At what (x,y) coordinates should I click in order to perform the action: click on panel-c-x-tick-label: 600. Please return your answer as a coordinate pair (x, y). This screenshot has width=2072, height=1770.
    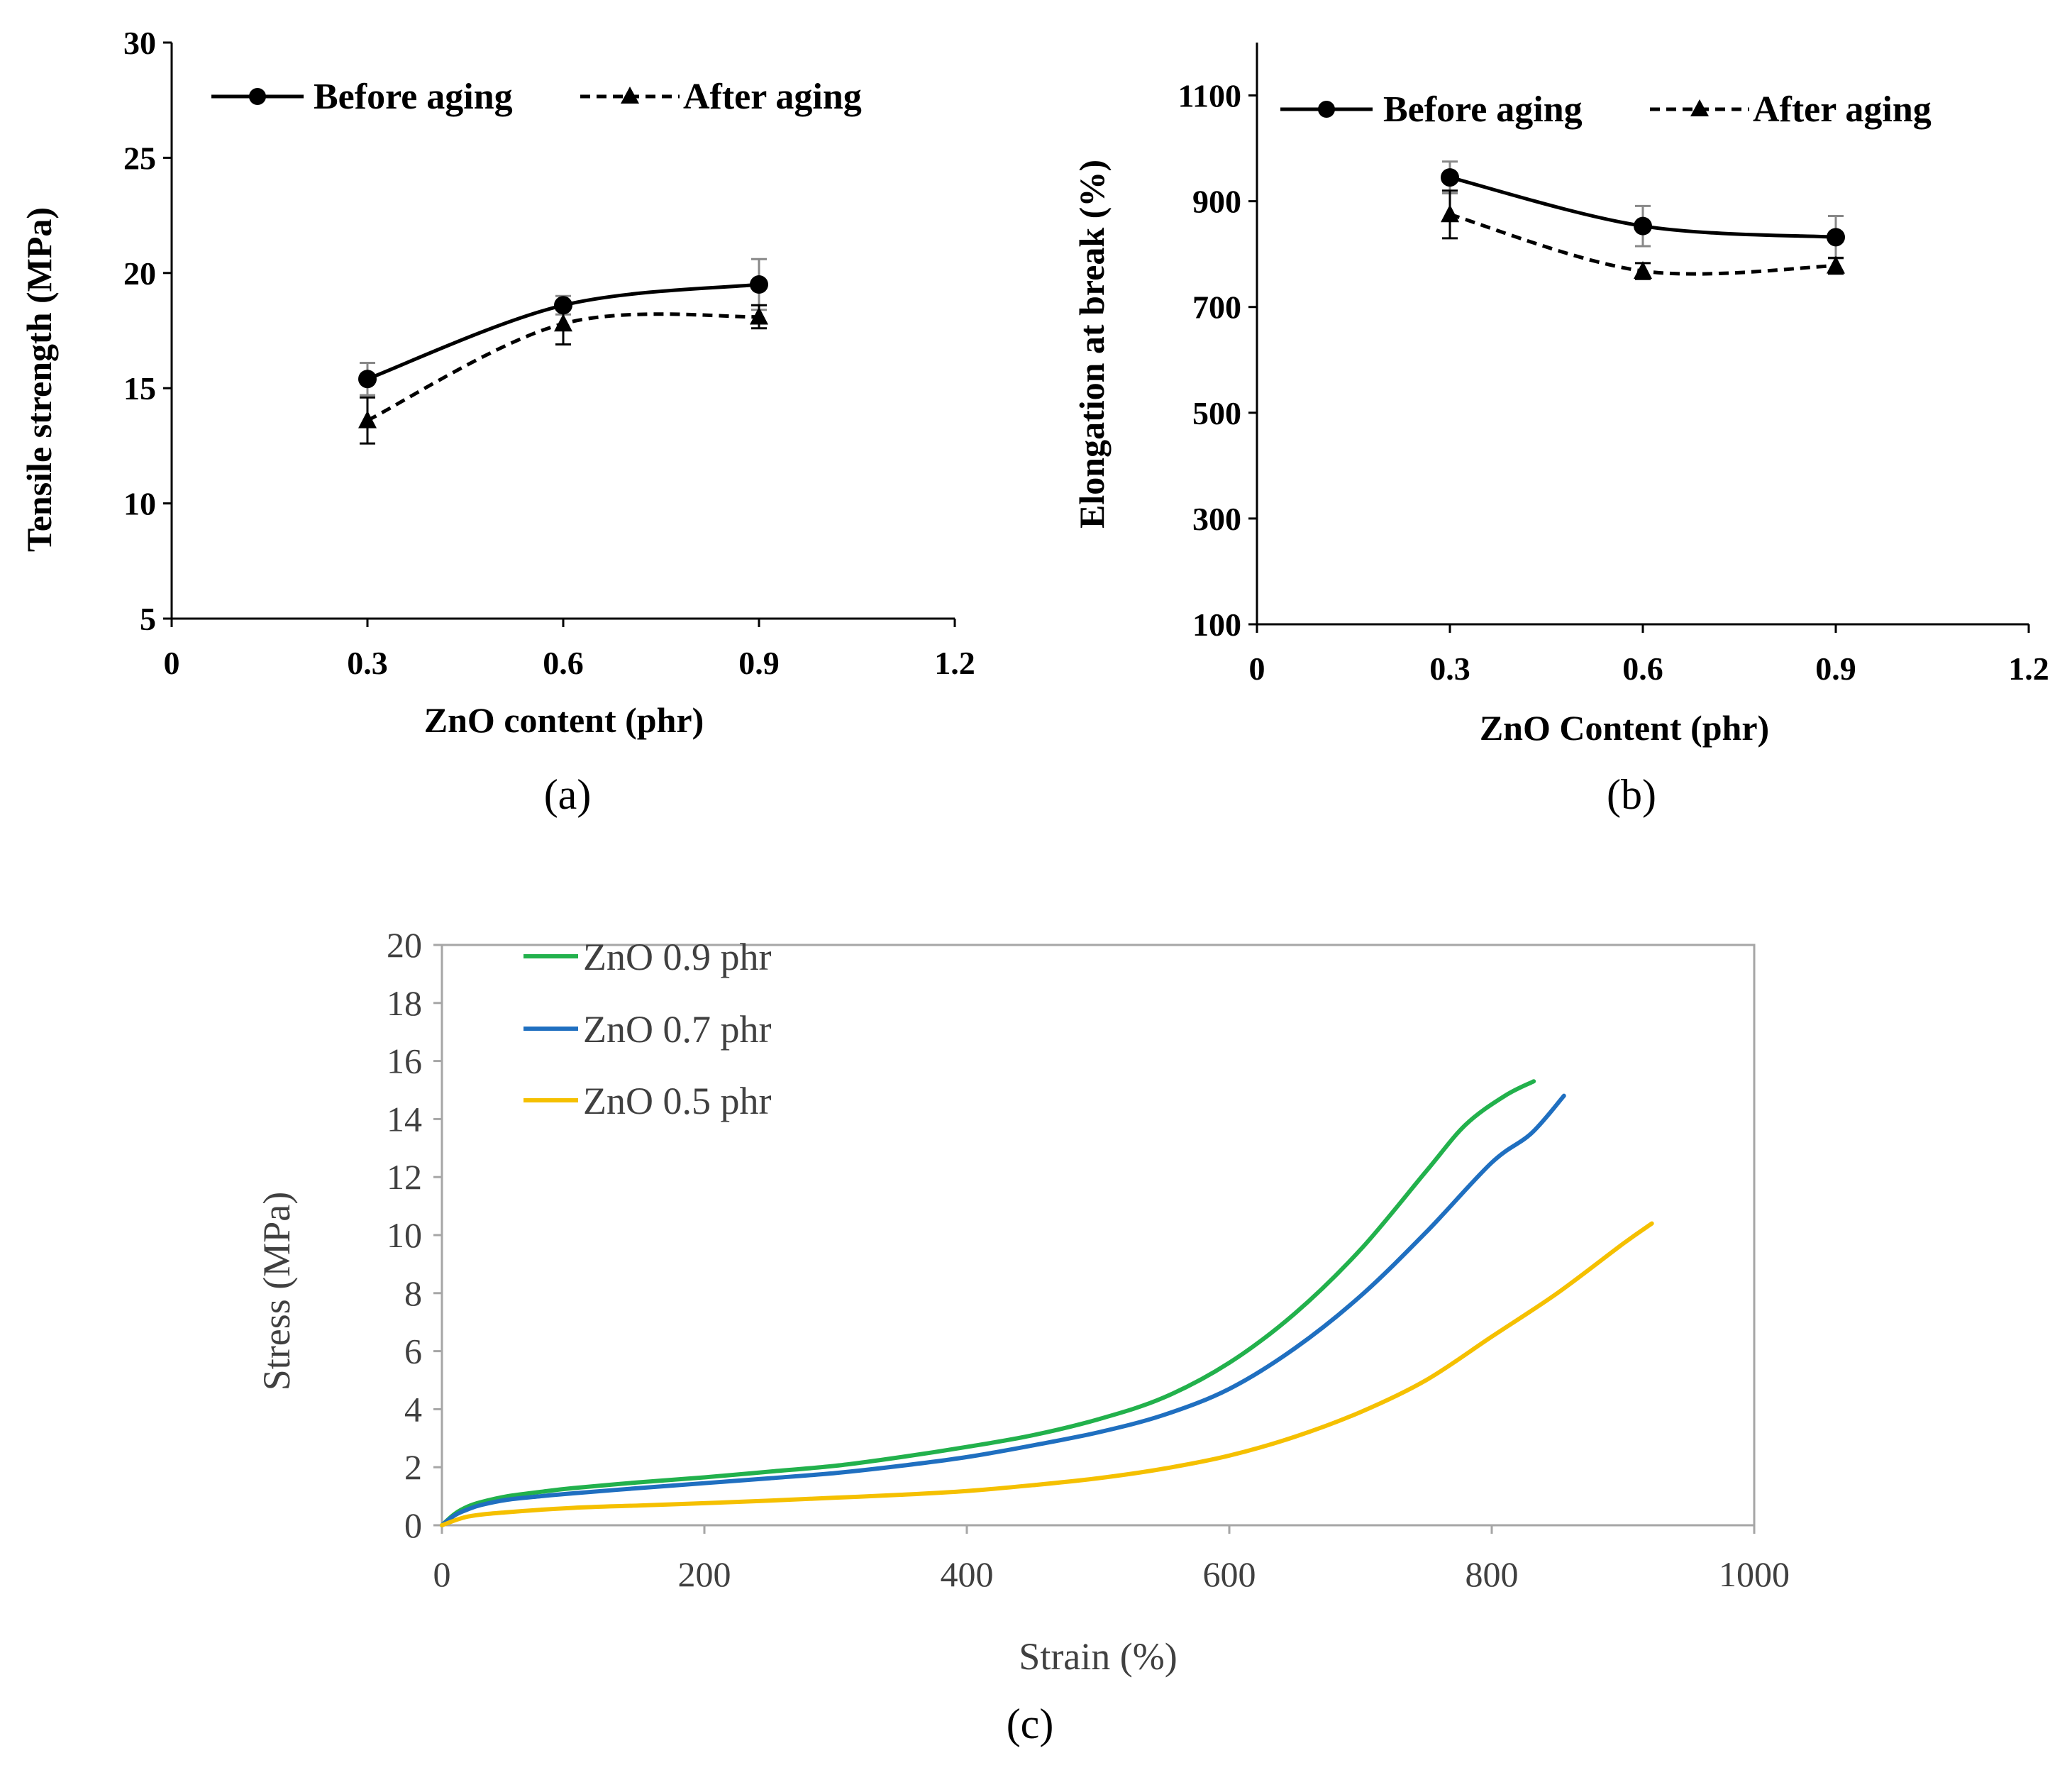
    Looking at the image, I should click on (1229, 1574).